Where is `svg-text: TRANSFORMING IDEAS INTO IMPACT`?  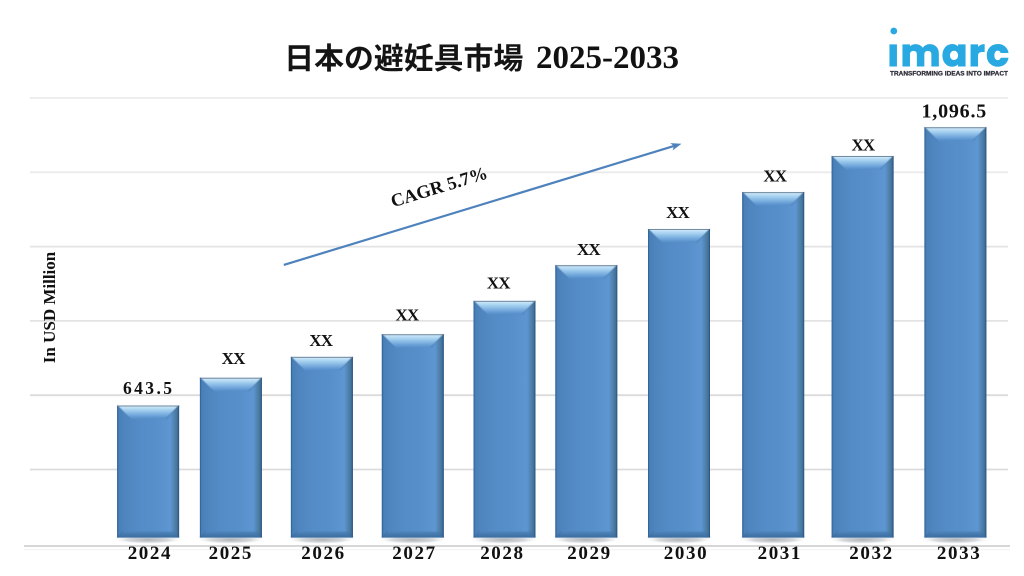 svg-text: TRANSFORMING IDEAS INTO IMPACT is located at coordinates (949, 74).